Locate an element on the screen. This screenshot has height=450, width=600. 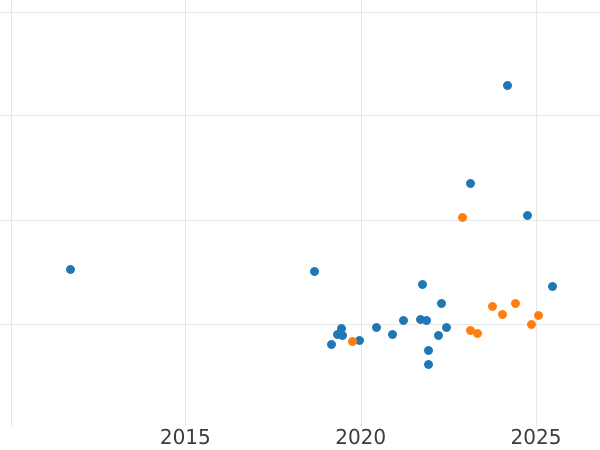
x-tick-label: 2015 is located at coordinates (185, 437).